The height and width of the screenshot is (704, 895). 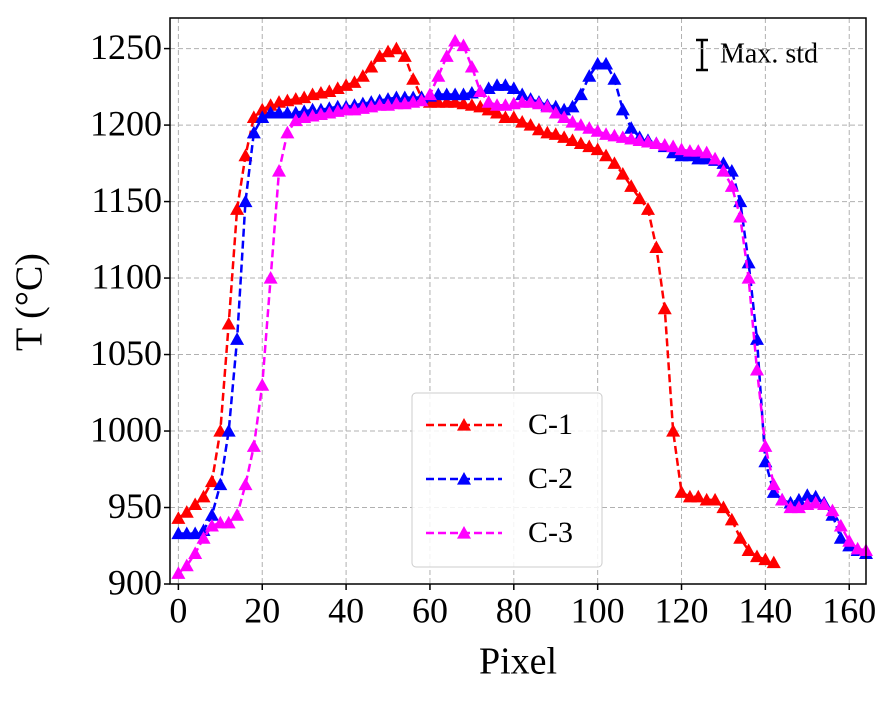 What do you see at coordinates (682, 610) in the screenshot?
I see `x-tick-label: 120` at bounding box center [682, 610].